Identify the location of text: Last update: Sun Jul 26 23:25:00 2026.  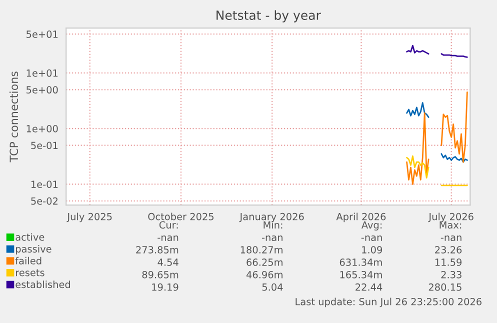
(389, 303).